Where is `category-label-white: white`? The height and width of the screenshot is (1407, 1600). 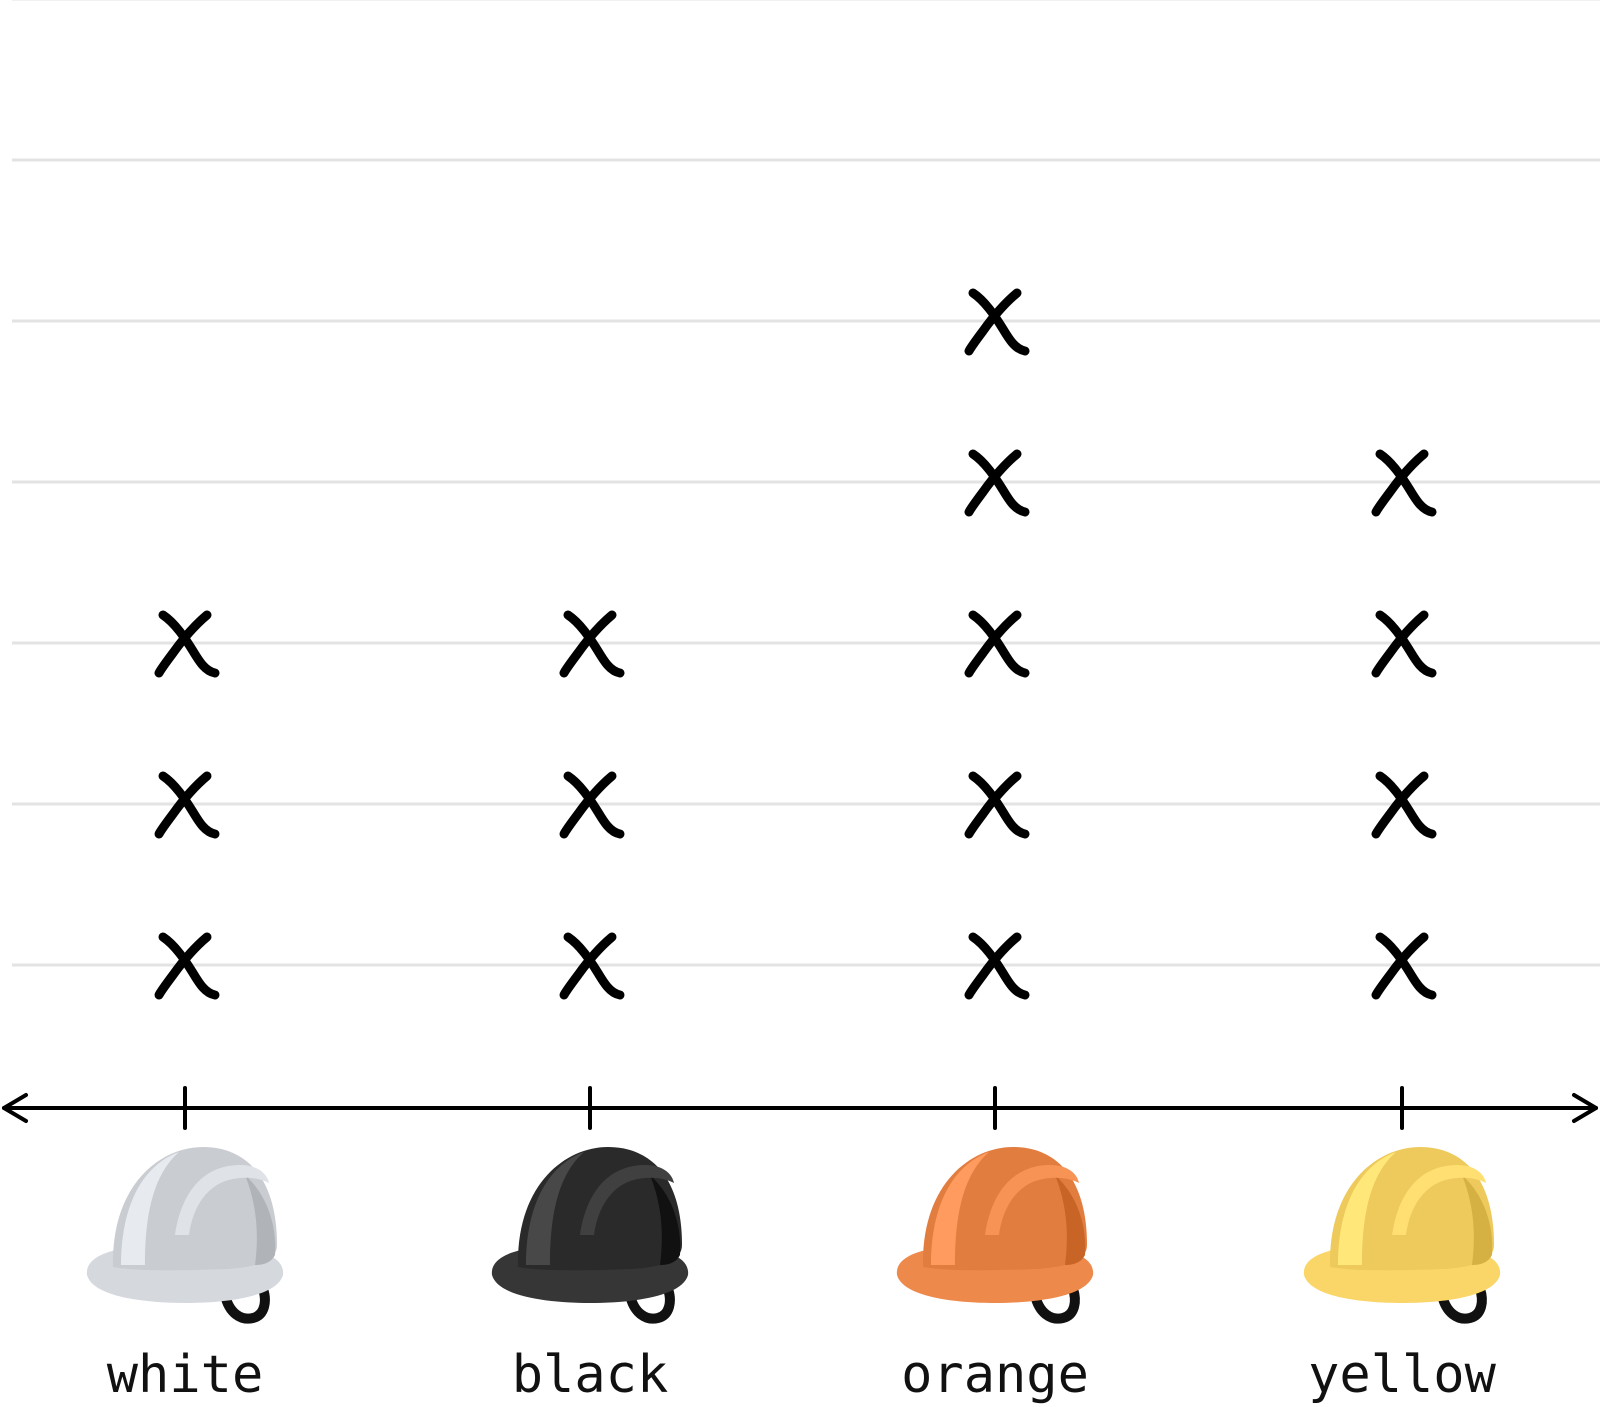
category-label-white: white is located at coordinates (185, 1375).